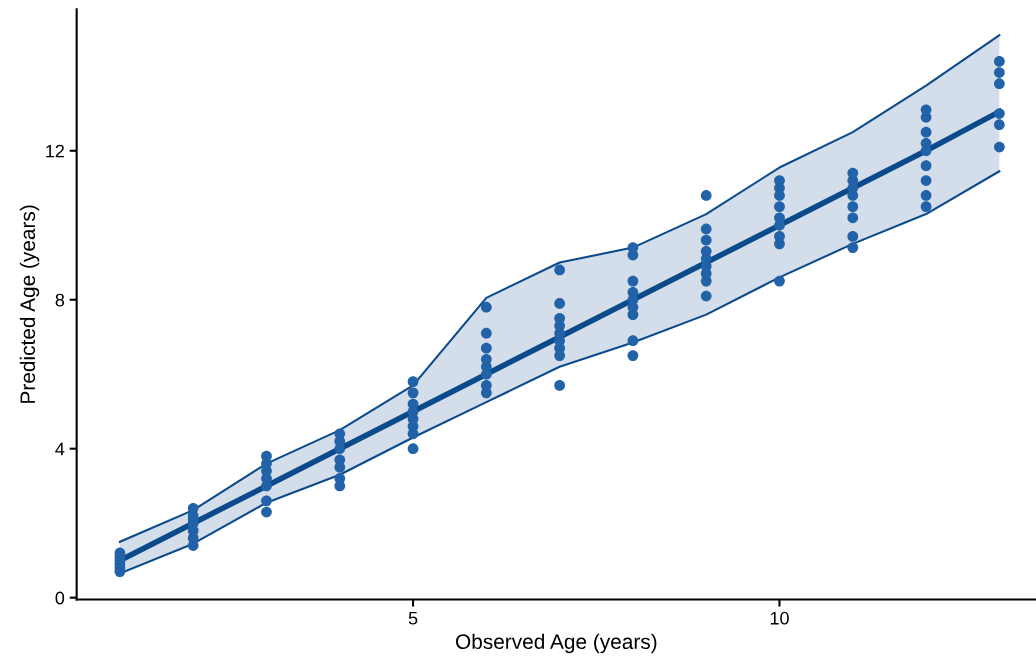 This screenshot has width=1036, height=661. Describe the element at coordinates (60, 598) in the screenshot. I see `y-tick-label: 0` at that location.